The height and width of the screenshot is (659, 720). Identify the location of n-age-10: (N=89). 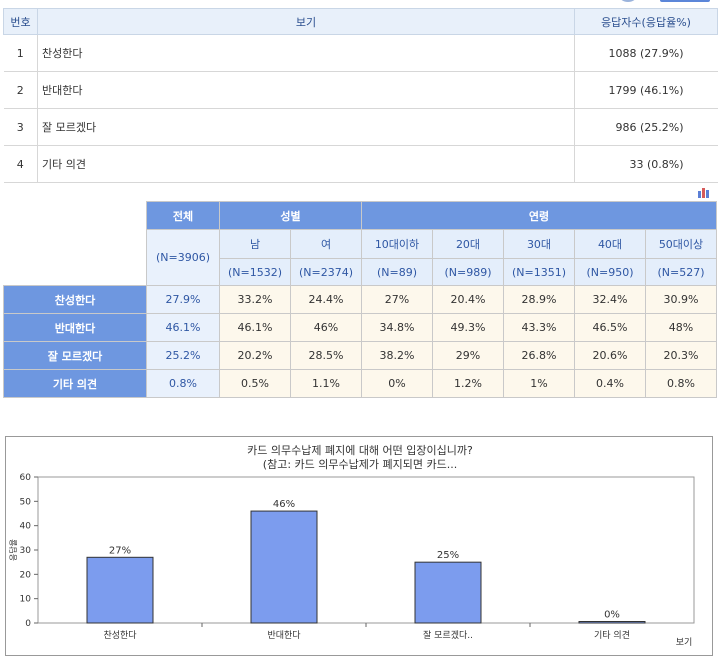
(397, 272).